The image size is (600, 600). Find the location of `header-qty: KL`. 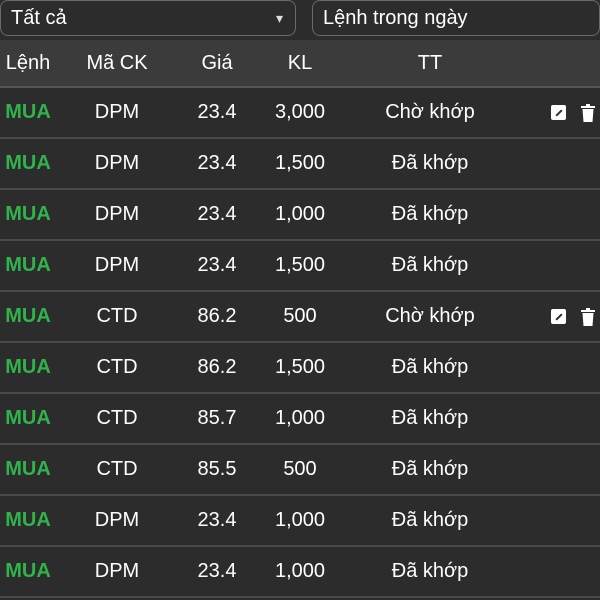

header-qty: KL is located at coordinates (300, 62).